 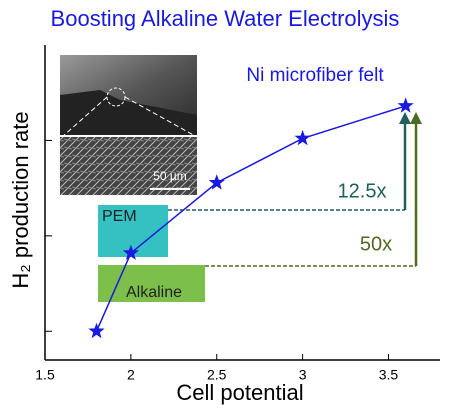 I want to click on x-tick-label: 3.5, so click(x=389, y=375).